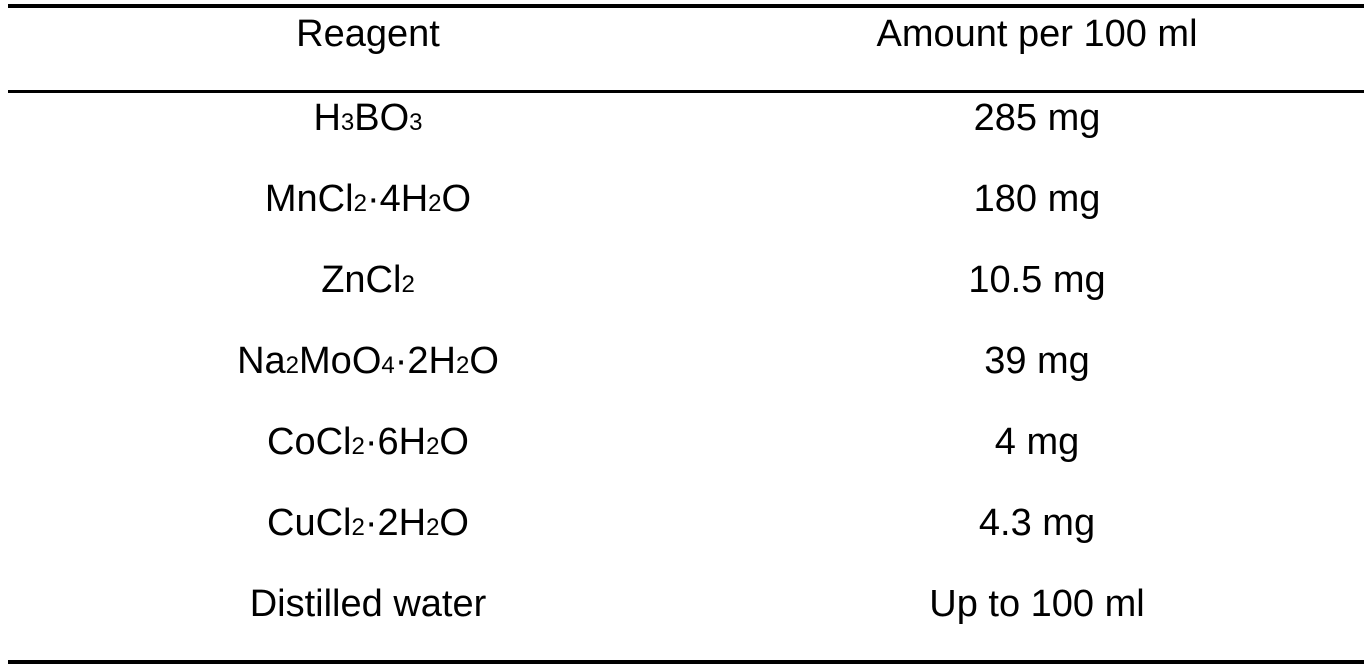 The width and height of the screenshot is (1364, 667). What do you see at coordinates (1037, 523) in the screenshot?
I see `table-cell-amount: 4.3 mg` at bounding box center [1037, 523].